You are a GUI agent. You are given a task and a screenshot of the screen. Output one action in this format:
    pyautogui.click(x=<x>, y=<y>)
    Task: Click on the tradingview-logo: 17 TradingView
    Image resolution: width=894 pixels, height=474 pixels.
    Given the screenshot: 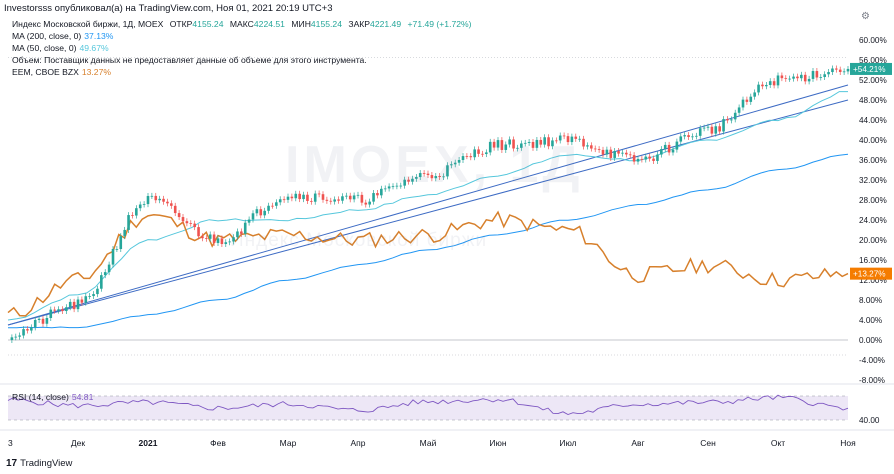 What is the action you would take?
    pyautogui.click(x=39, y=463)
    